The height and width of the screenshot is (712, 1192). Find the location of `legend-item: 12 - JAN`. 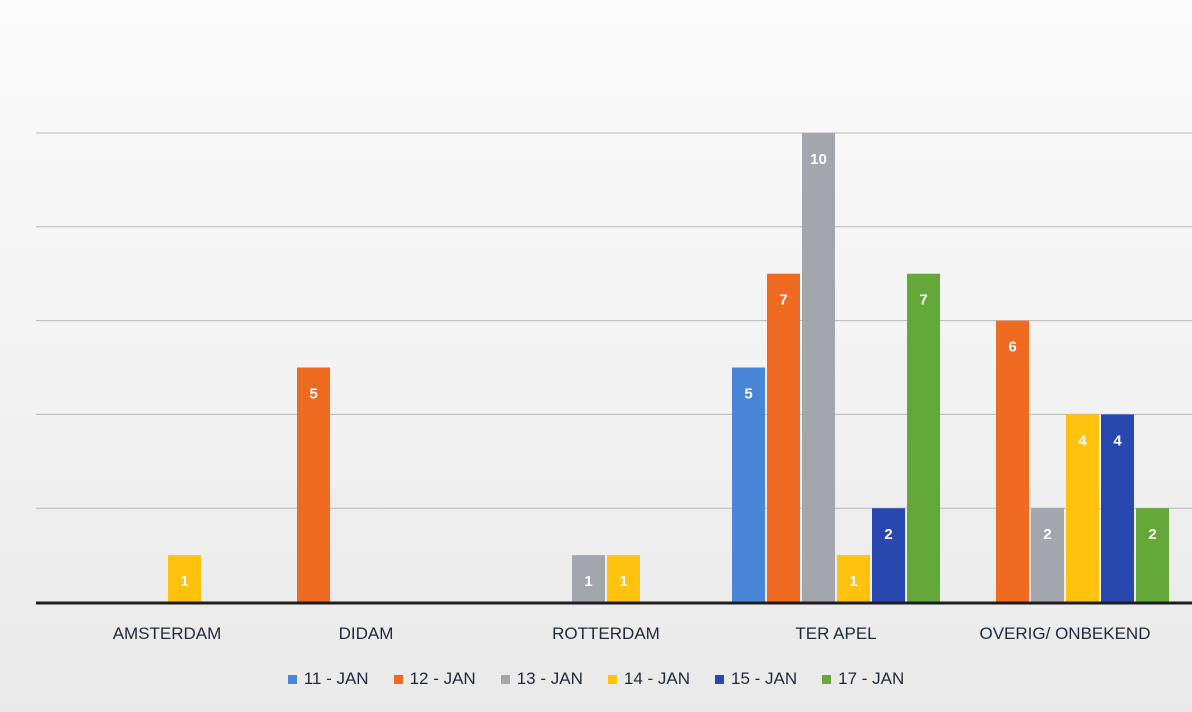

legend-item: 12 - JAN is located at coordinates (434, 679).